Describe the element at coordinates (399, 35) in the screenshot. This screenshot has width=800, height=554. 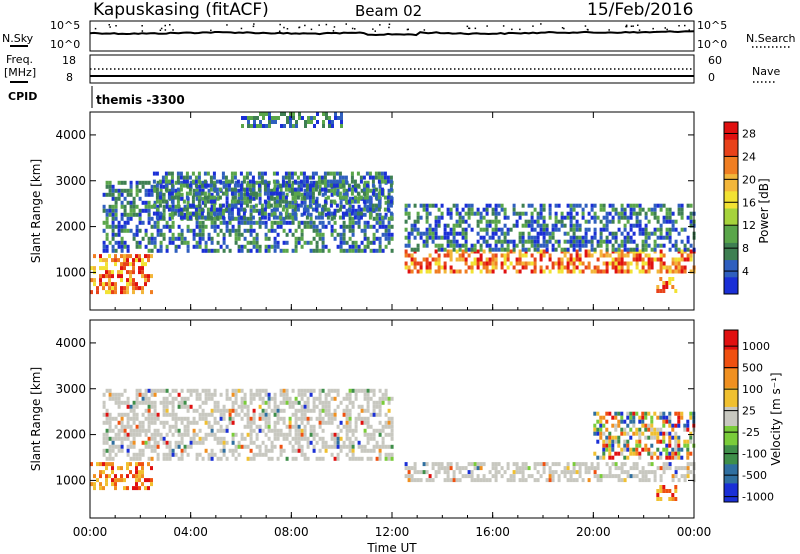
I see `nsky-panel: N.Sky 10^5 10^0 10^5 10^0 N.Search` at that location.